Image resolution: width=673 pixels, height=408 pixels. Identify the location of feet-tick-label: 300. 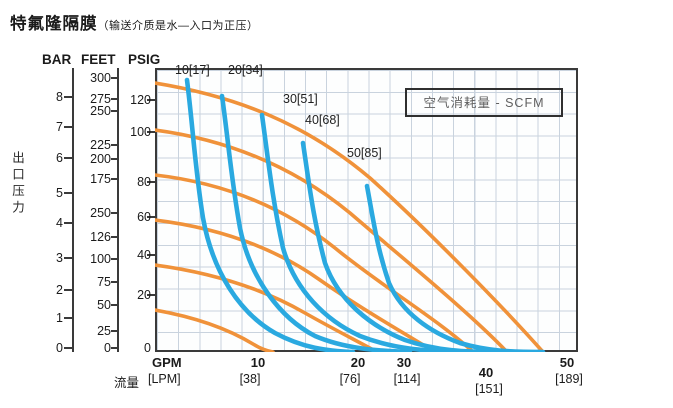
(100, 78).